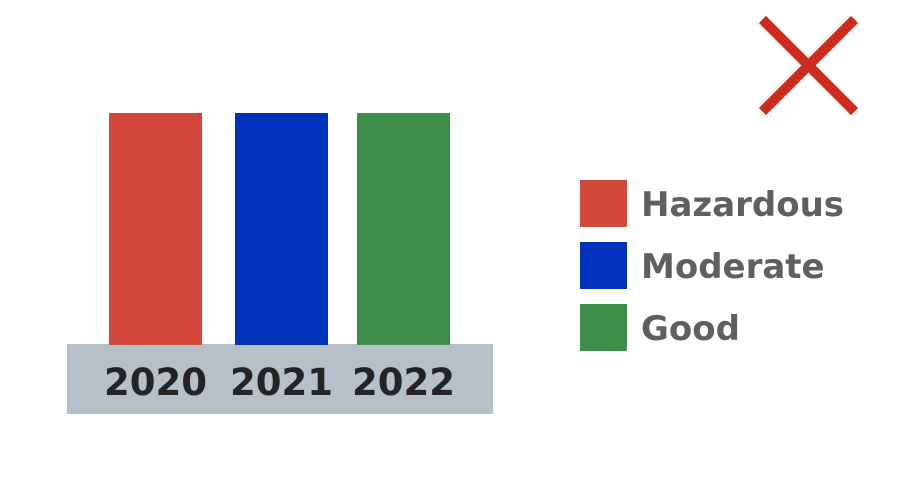 The height and width of the screenshot is (478, 922). I want to click on legend: Hazardous Moderate Good, so click(712, 265).